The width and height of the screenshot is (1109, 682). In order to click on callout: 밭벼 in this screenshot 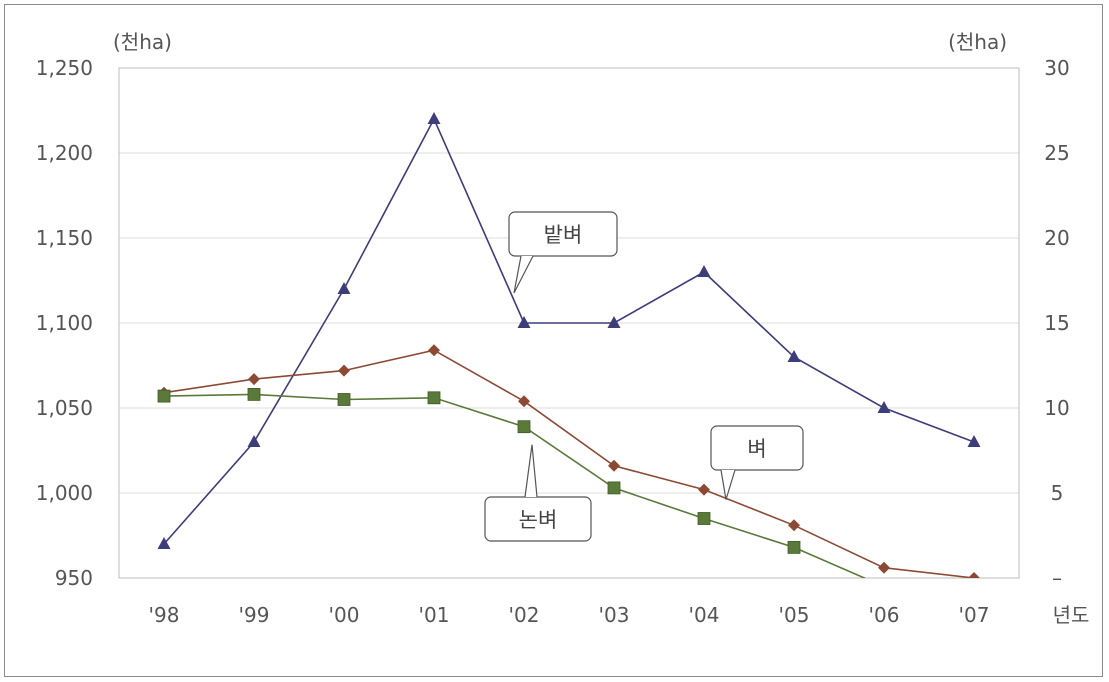, I will do `click(563, 252)`.